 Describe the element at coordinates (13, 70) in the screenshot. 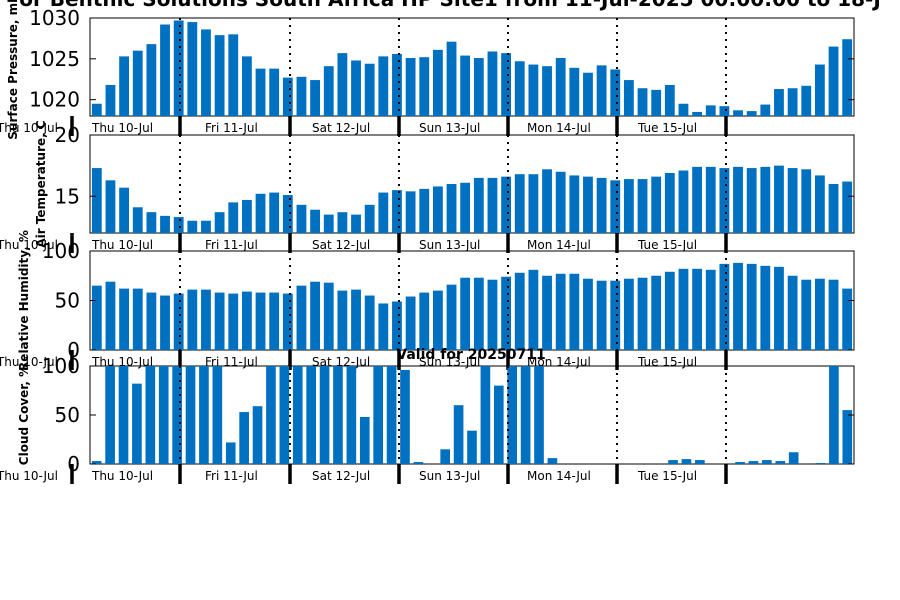

I see `y-axis-label: Surface Pressure, mb` at that location.